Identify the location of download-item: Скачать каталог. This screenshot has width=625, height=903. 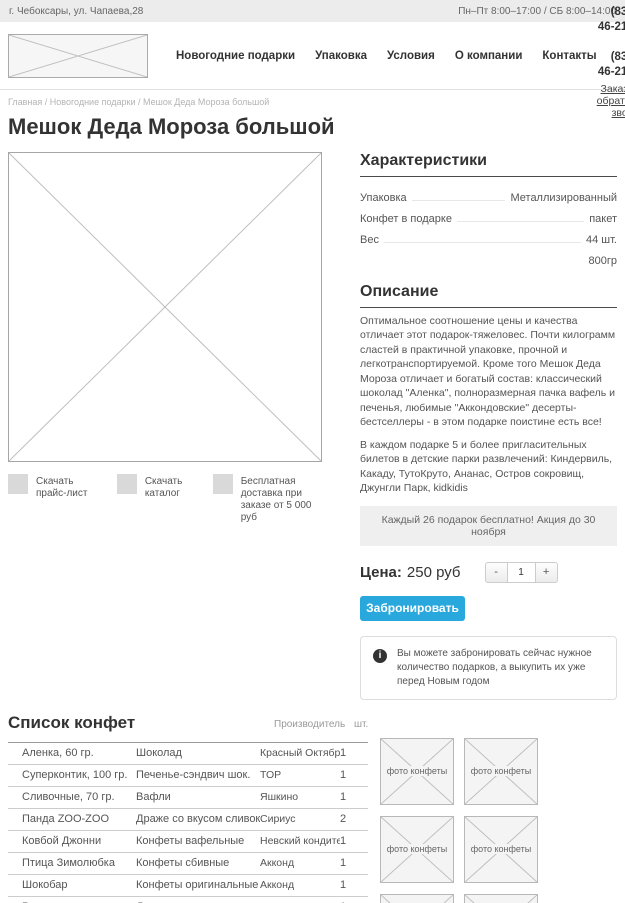
(157, 499).